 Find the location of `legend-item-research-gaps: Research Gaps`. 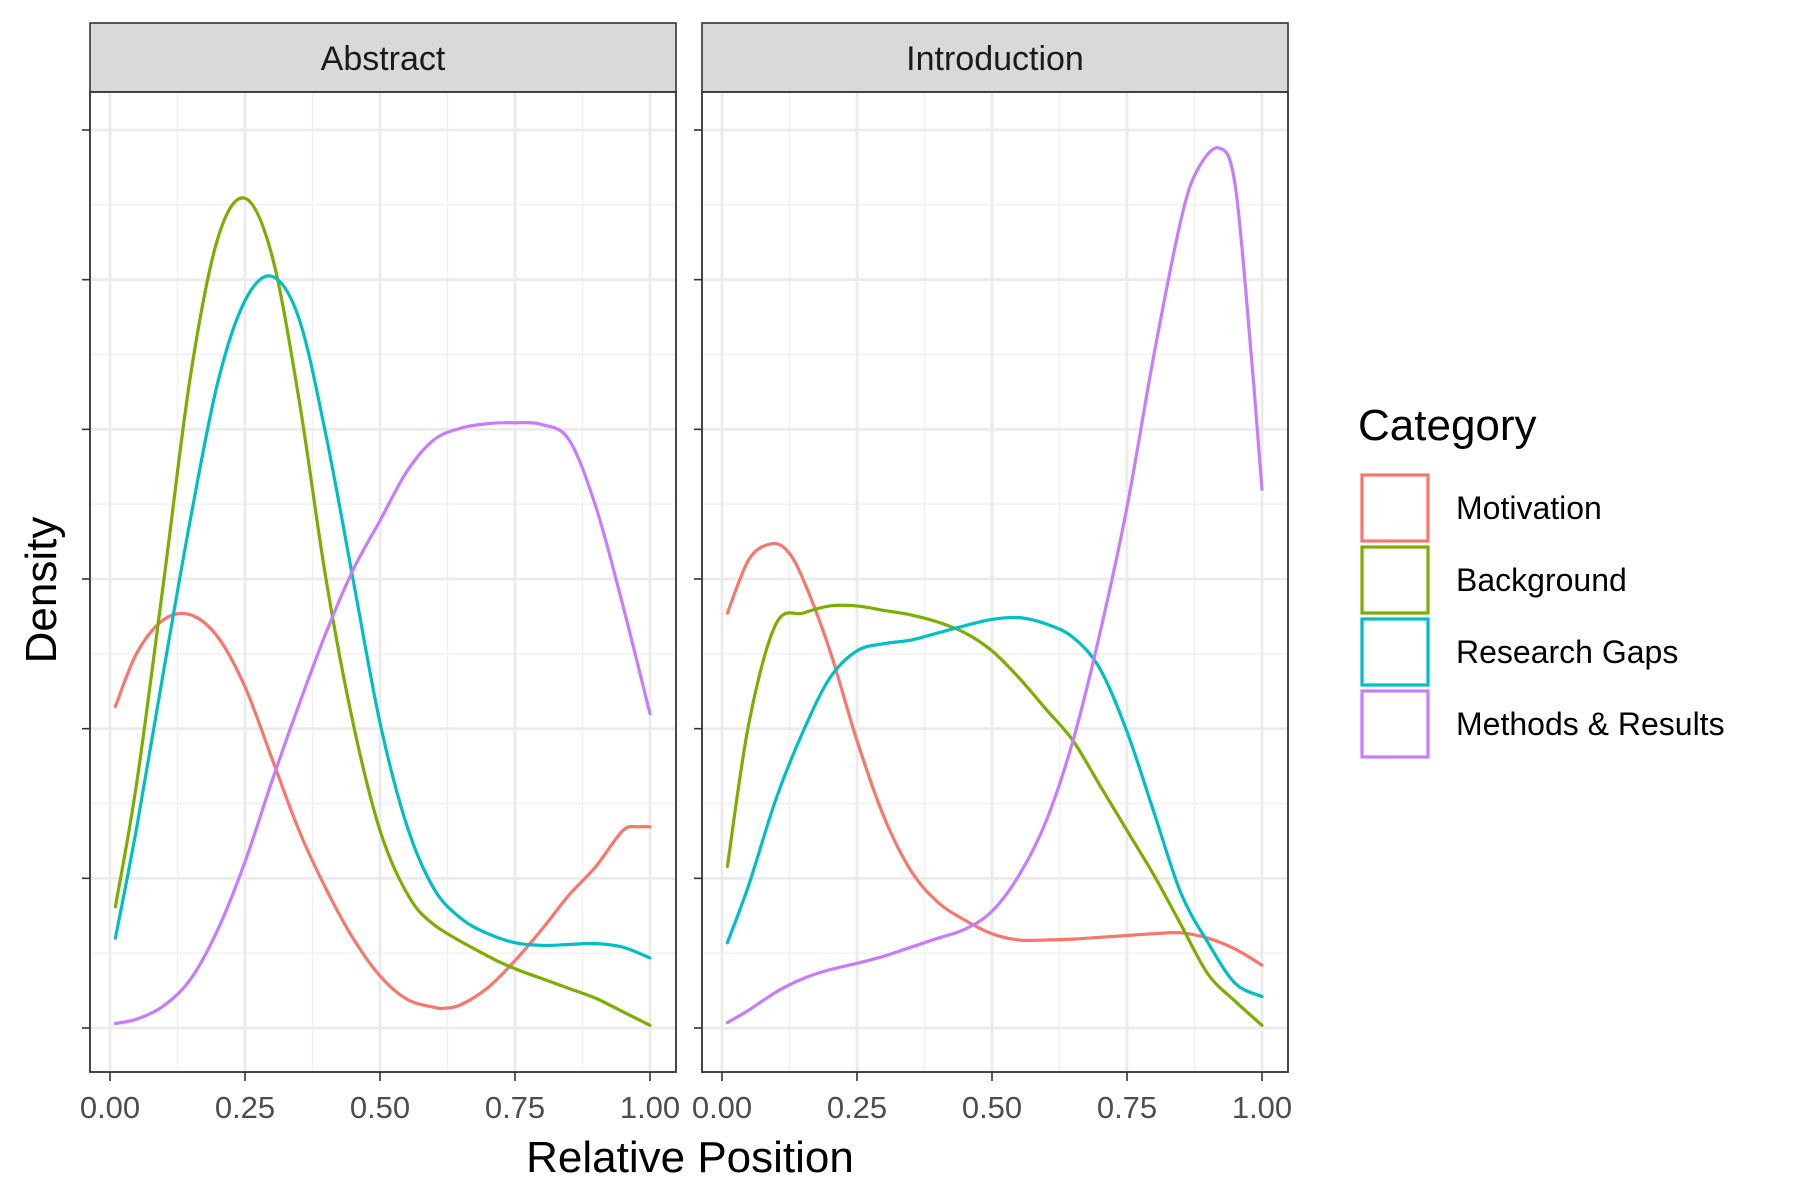

legend-item-research-gaps: Research Gaps is located at coordinates (1519, 652).